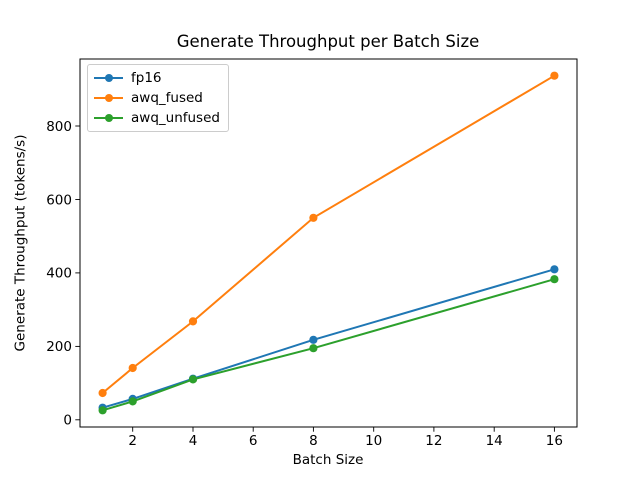 This screenshot has width=640, height=480. I want to click on x-tick-label: 8, so click(313, 441).